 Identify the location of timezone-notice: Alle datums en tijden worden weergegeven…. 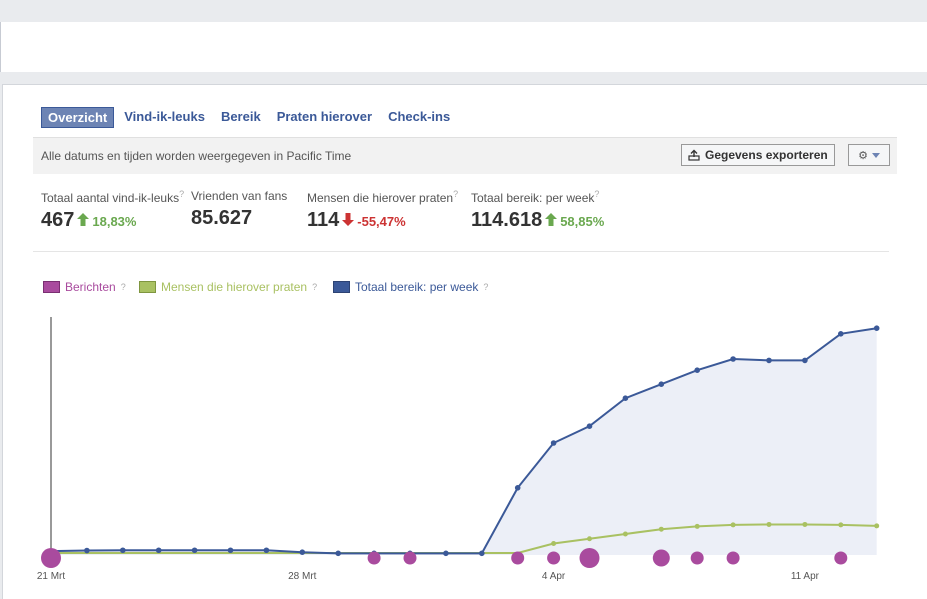
(196, 156).